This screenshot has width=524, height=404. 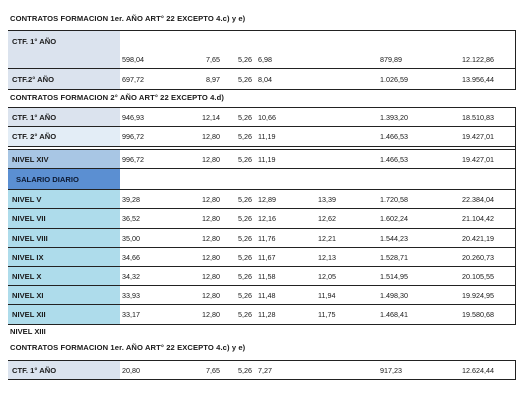 What do you see at coordinates (64, 159) in the screenshot?
I see `row-label: NIVEL XIV` at bounding box center [64, 159].